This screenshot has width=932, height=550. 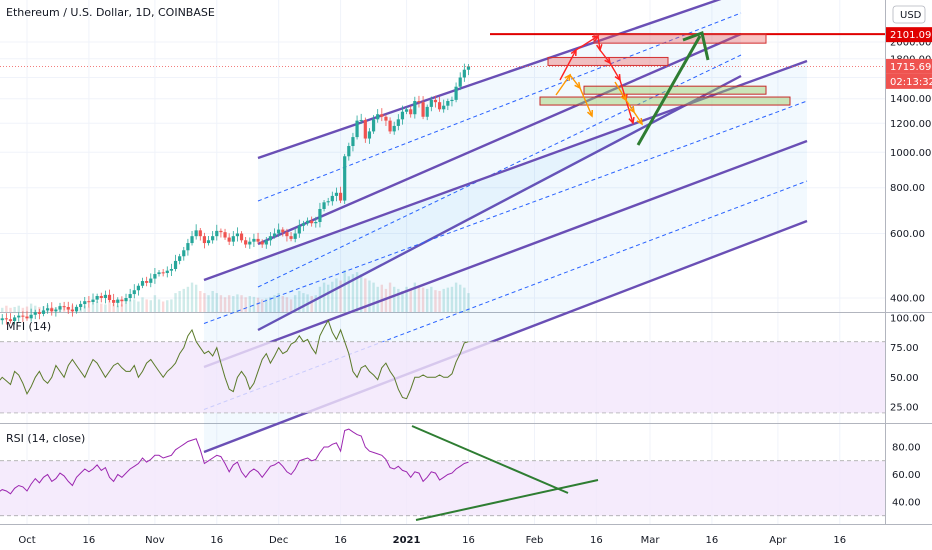 What do you see at coordinates (907, 188) in the screenshot?
I see `price-tick-label: 800.00` at bounding box center [907, 188].